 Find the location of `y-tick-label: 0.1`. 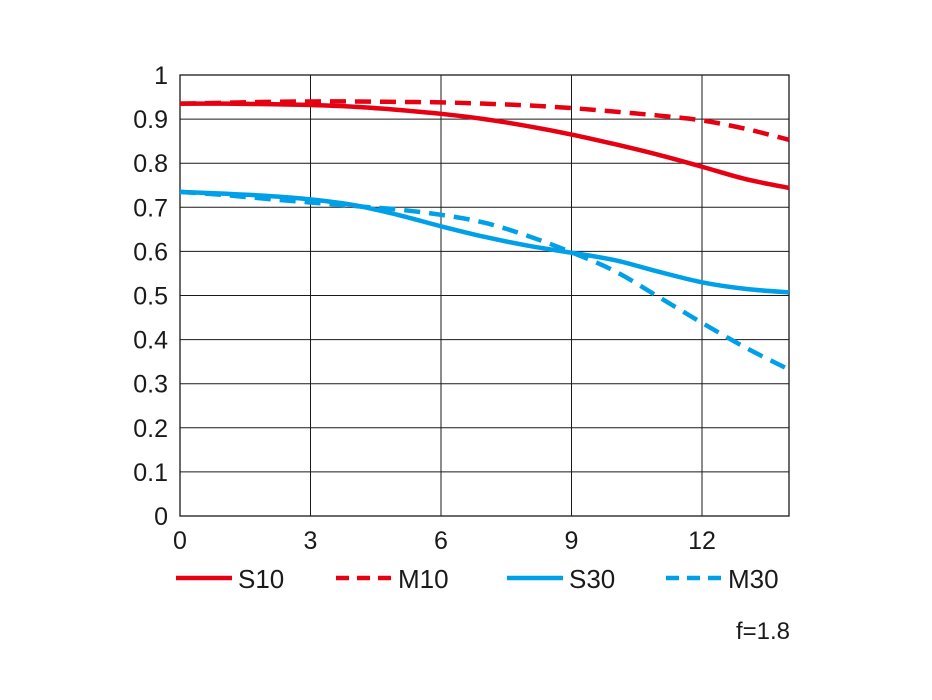

y-tick-label: 0.1 is located at coordinates (150, 473).